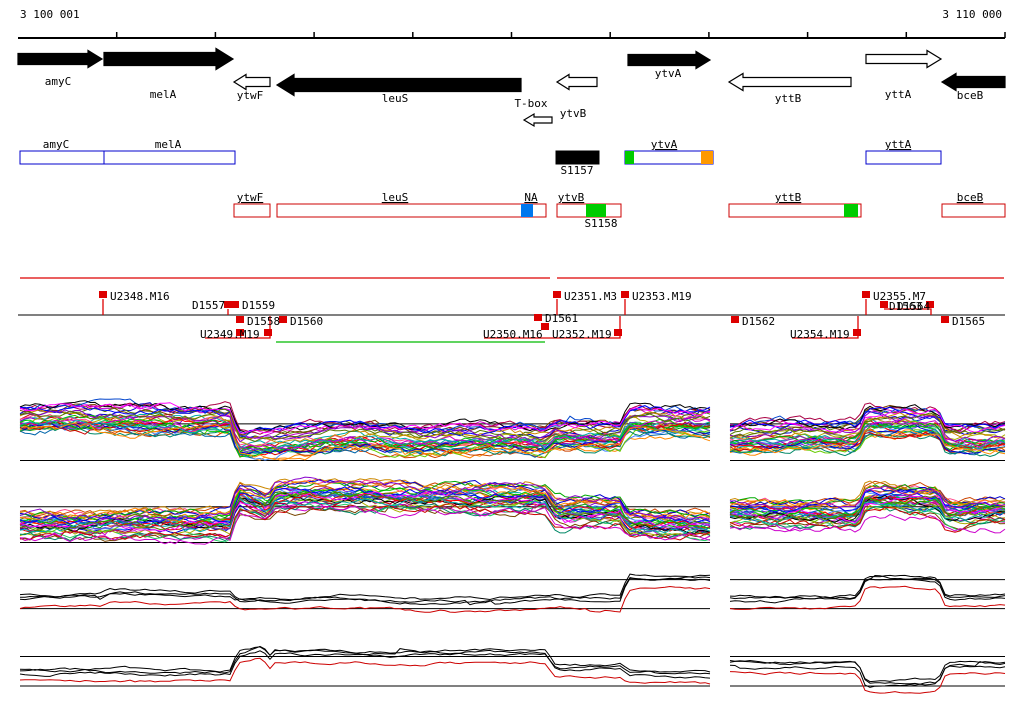 The height and width of the screenshot is (714, 1024). Describe the element at coordinates (576, 82) in the screenshot. I see `gene-arrow-ytvB` at that location.